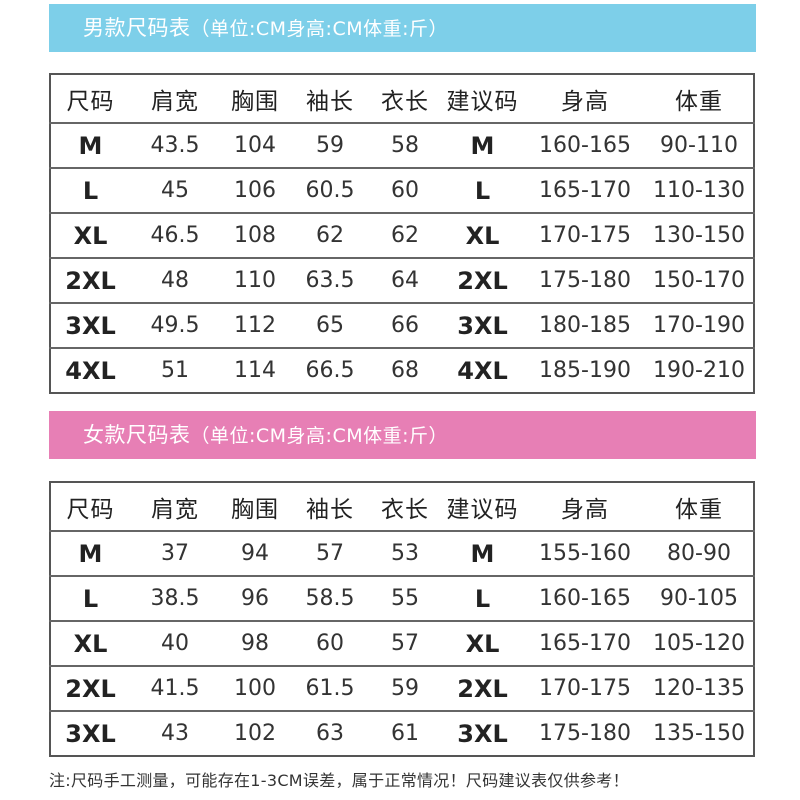  Describe the element at coordinates (585, 370) in the screenshot. I see `table-cell: 185-190` at that location.